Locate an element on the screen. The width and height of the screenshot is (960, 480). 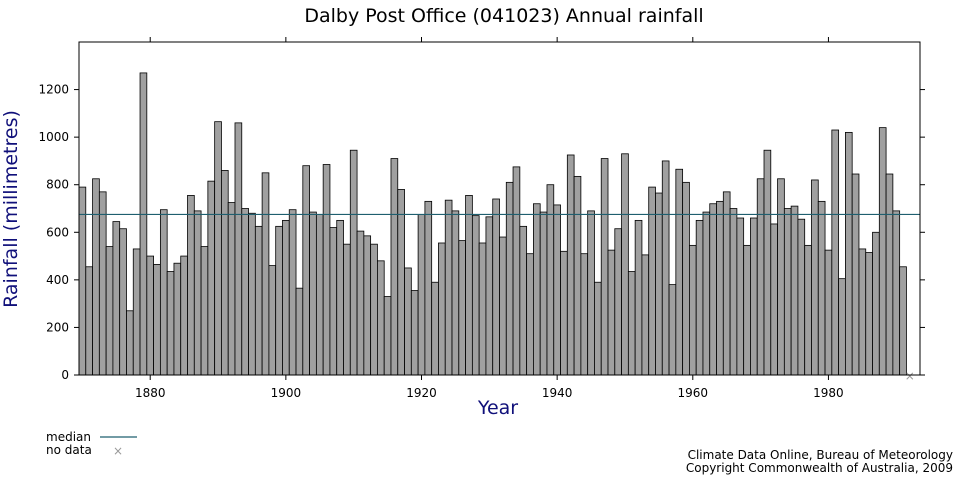
bar-1949 is located at coordinates (618, 302).